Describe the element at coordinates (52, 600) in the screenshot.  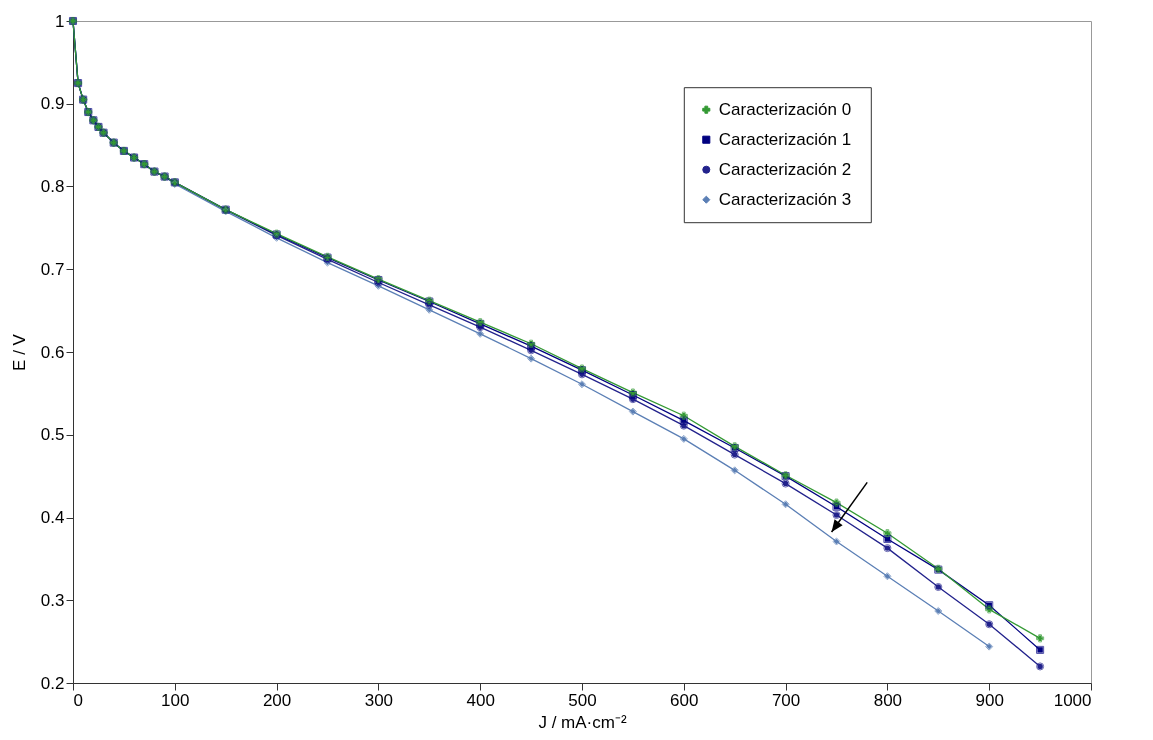
I see `y-tick-label: 0.3` at that location.